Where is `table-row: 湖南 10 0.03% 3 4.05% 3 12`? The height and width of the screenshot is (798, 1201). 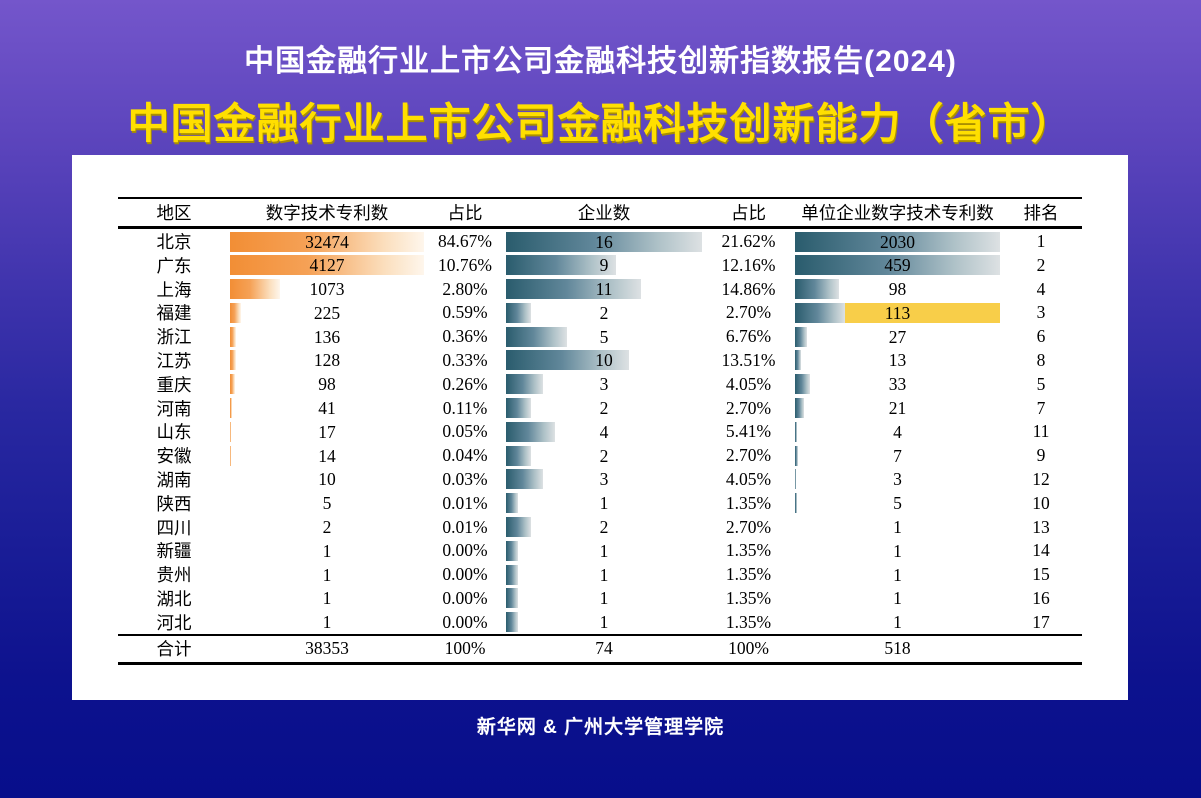 table-row: 湖南 10 0.03% 3 4.05% 3 12 is located at coordinates (600, 479).